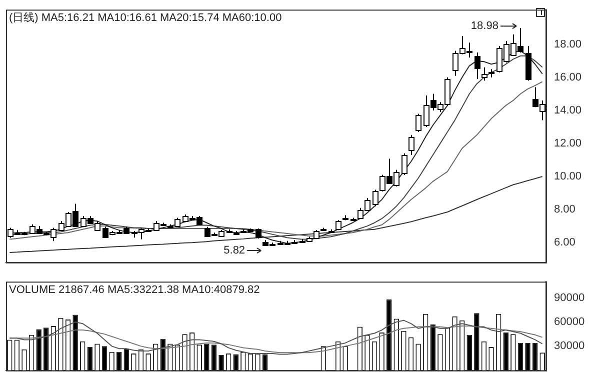 This screenshot has height=380, width=600. I want to click on y-tick-label: 12.00, so click(568, 143).